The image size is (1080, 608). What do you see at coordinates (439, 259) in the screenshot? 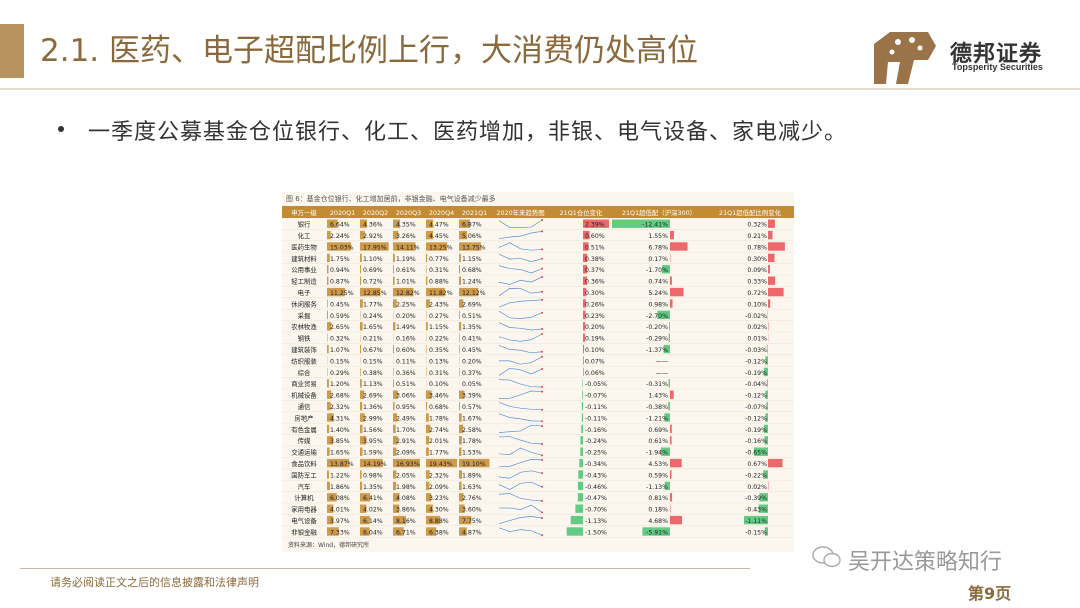
I see `table-cell-weight: 0.77%` at bounding box center [439, 259].